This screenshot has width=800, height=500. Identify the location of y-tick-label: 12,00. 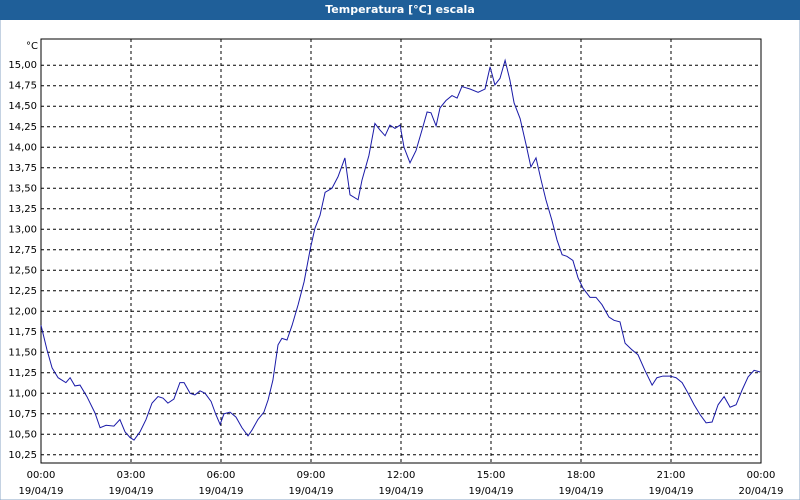
(22, 311).